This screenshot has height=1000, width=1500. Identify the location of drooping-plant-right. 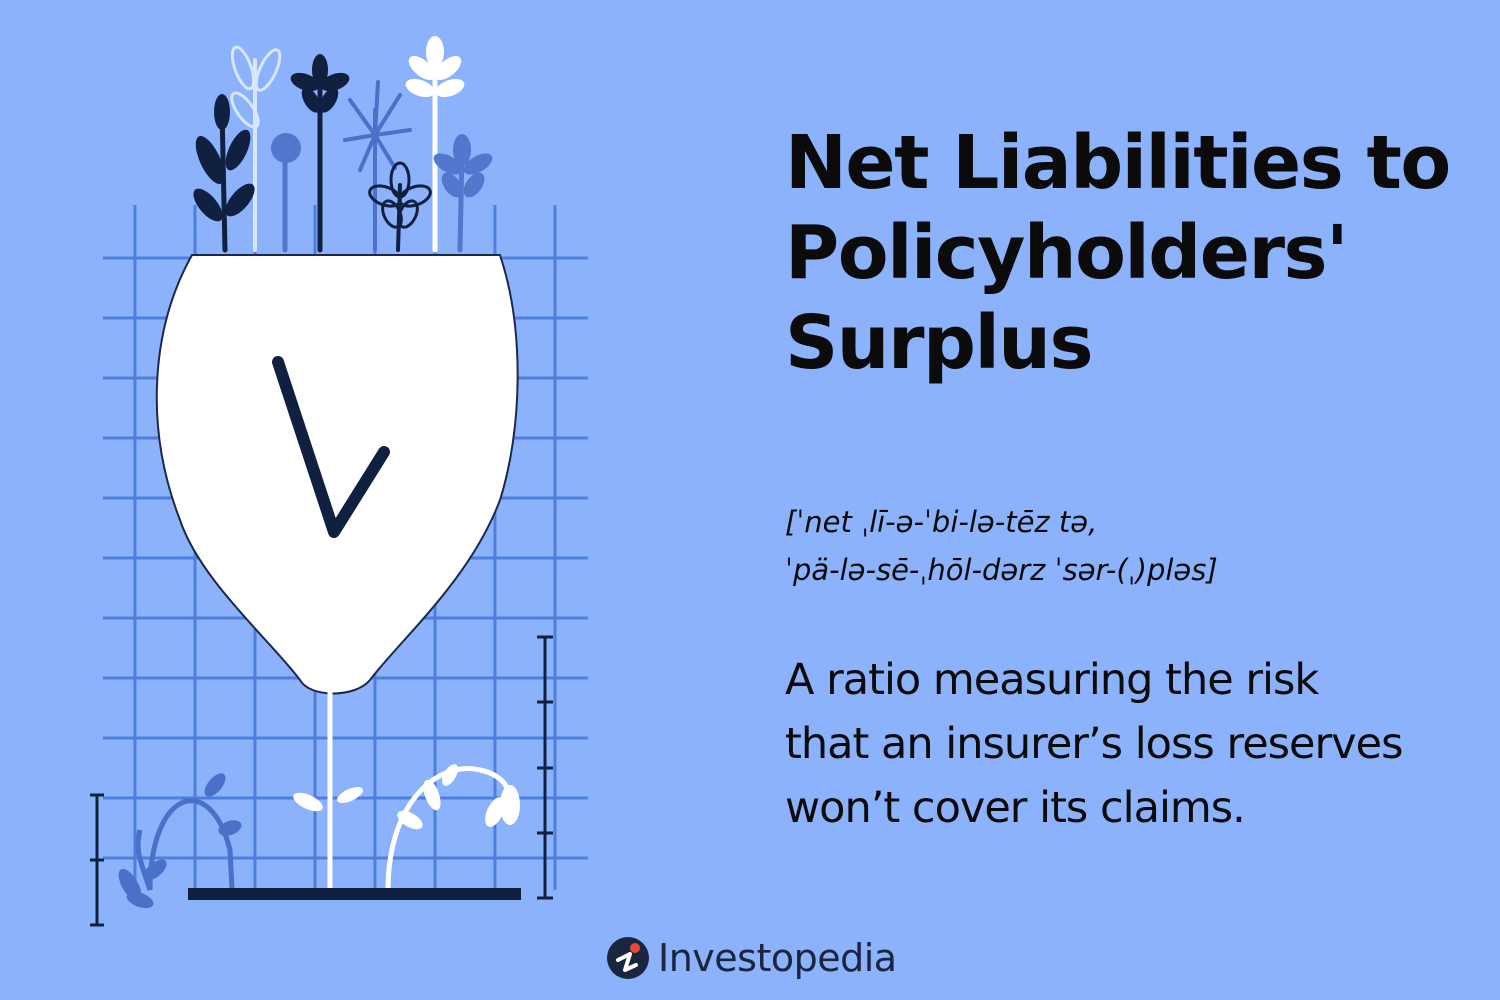
(452, 827).